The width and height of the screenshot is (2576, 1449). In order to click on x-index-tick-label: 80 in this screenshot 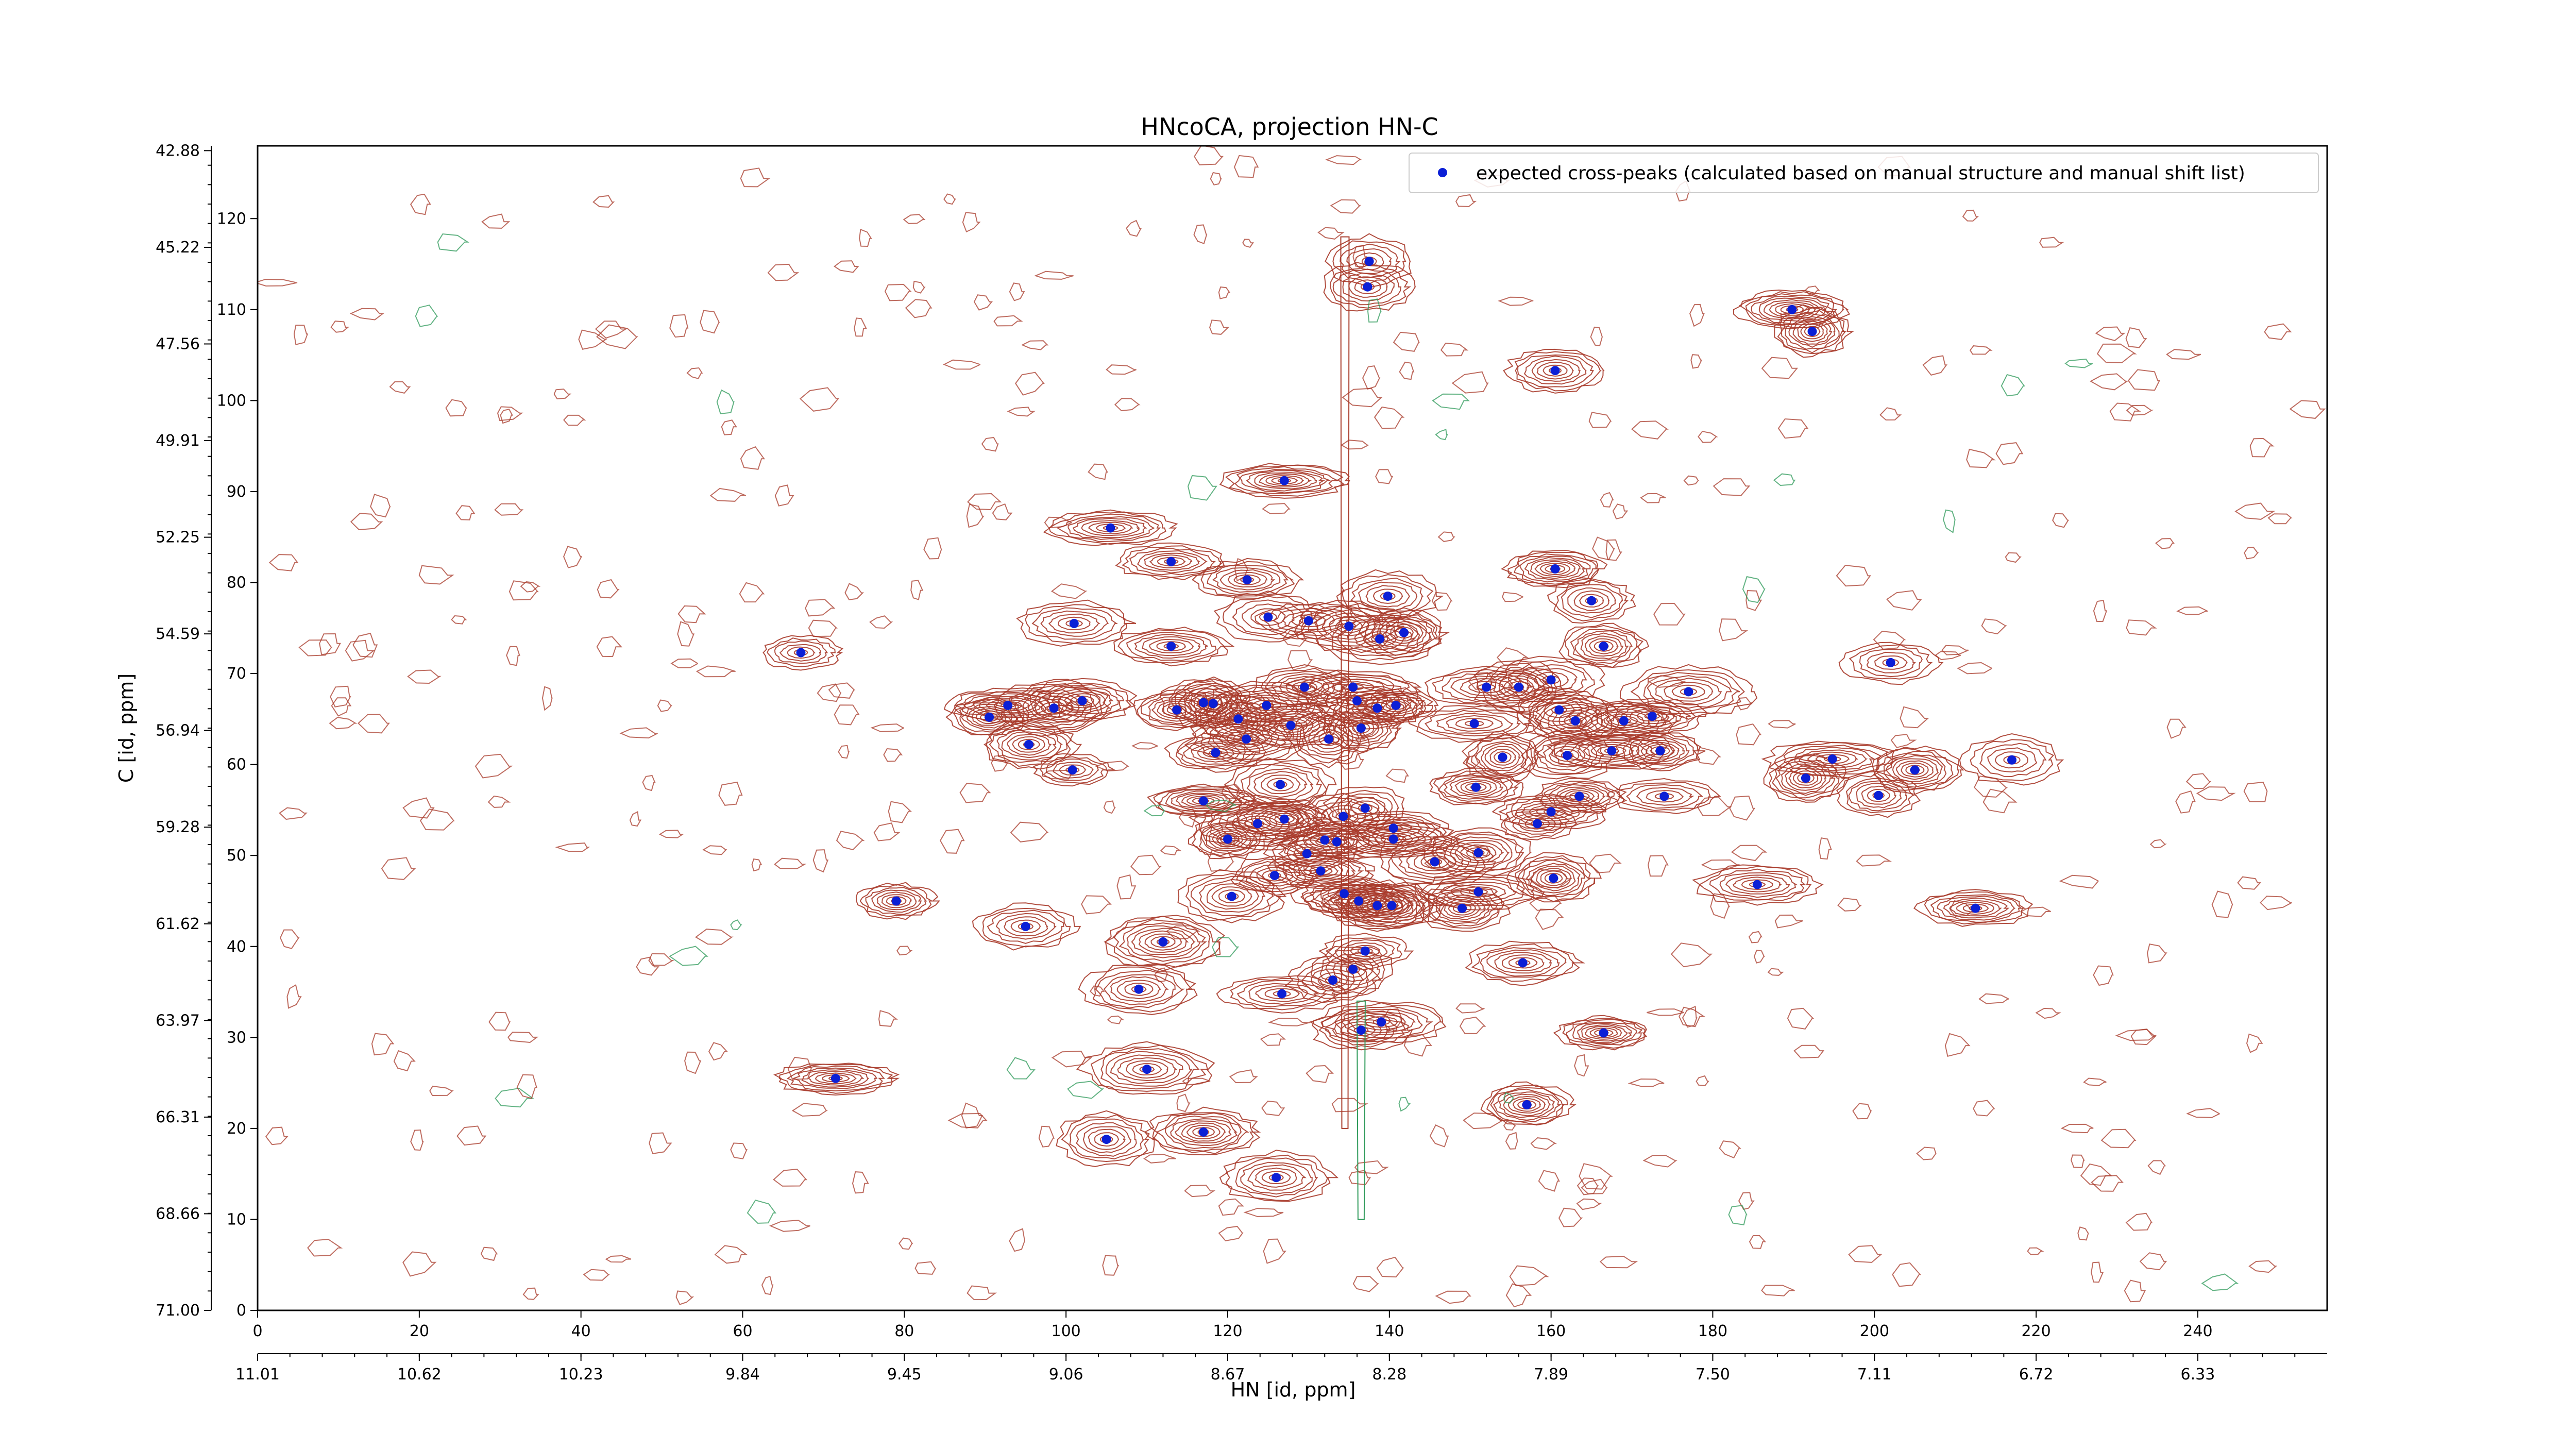, I will do `click(904, 1331)`.